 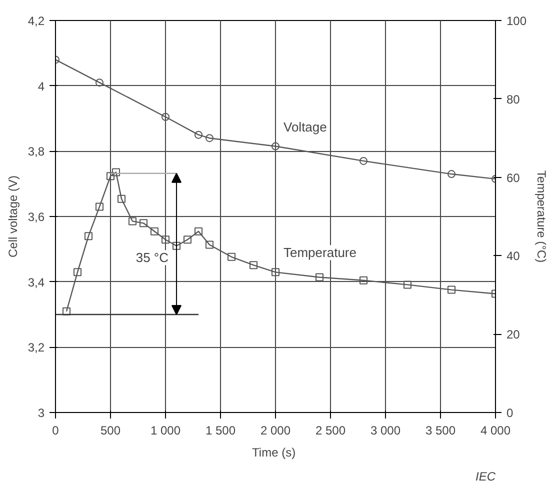 I want to click on x-tick-label: 2 500, so click(x=330, y=431).